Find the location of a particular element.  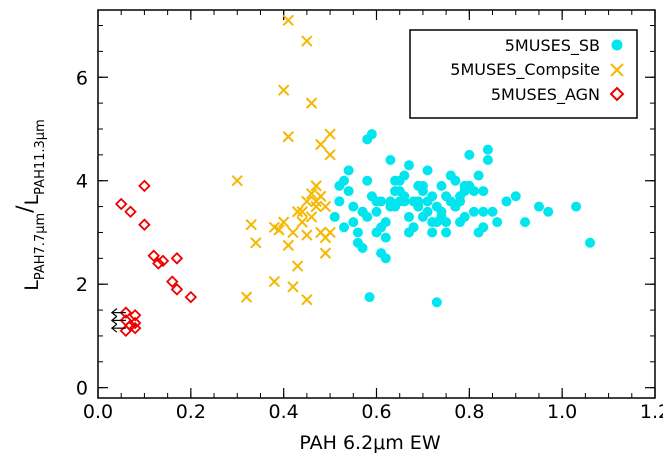

x-tick-label: 0.4 is located at coordinates (284, 412).